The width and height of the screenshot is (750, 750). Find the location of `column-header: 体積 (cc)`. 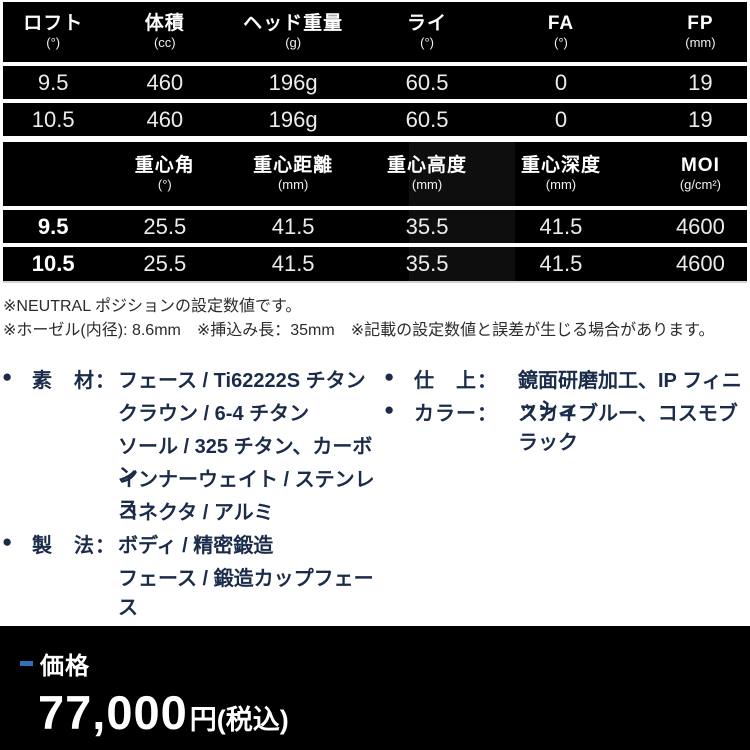

column-header: 体積 (cc) is located at coordinates (164, 32).